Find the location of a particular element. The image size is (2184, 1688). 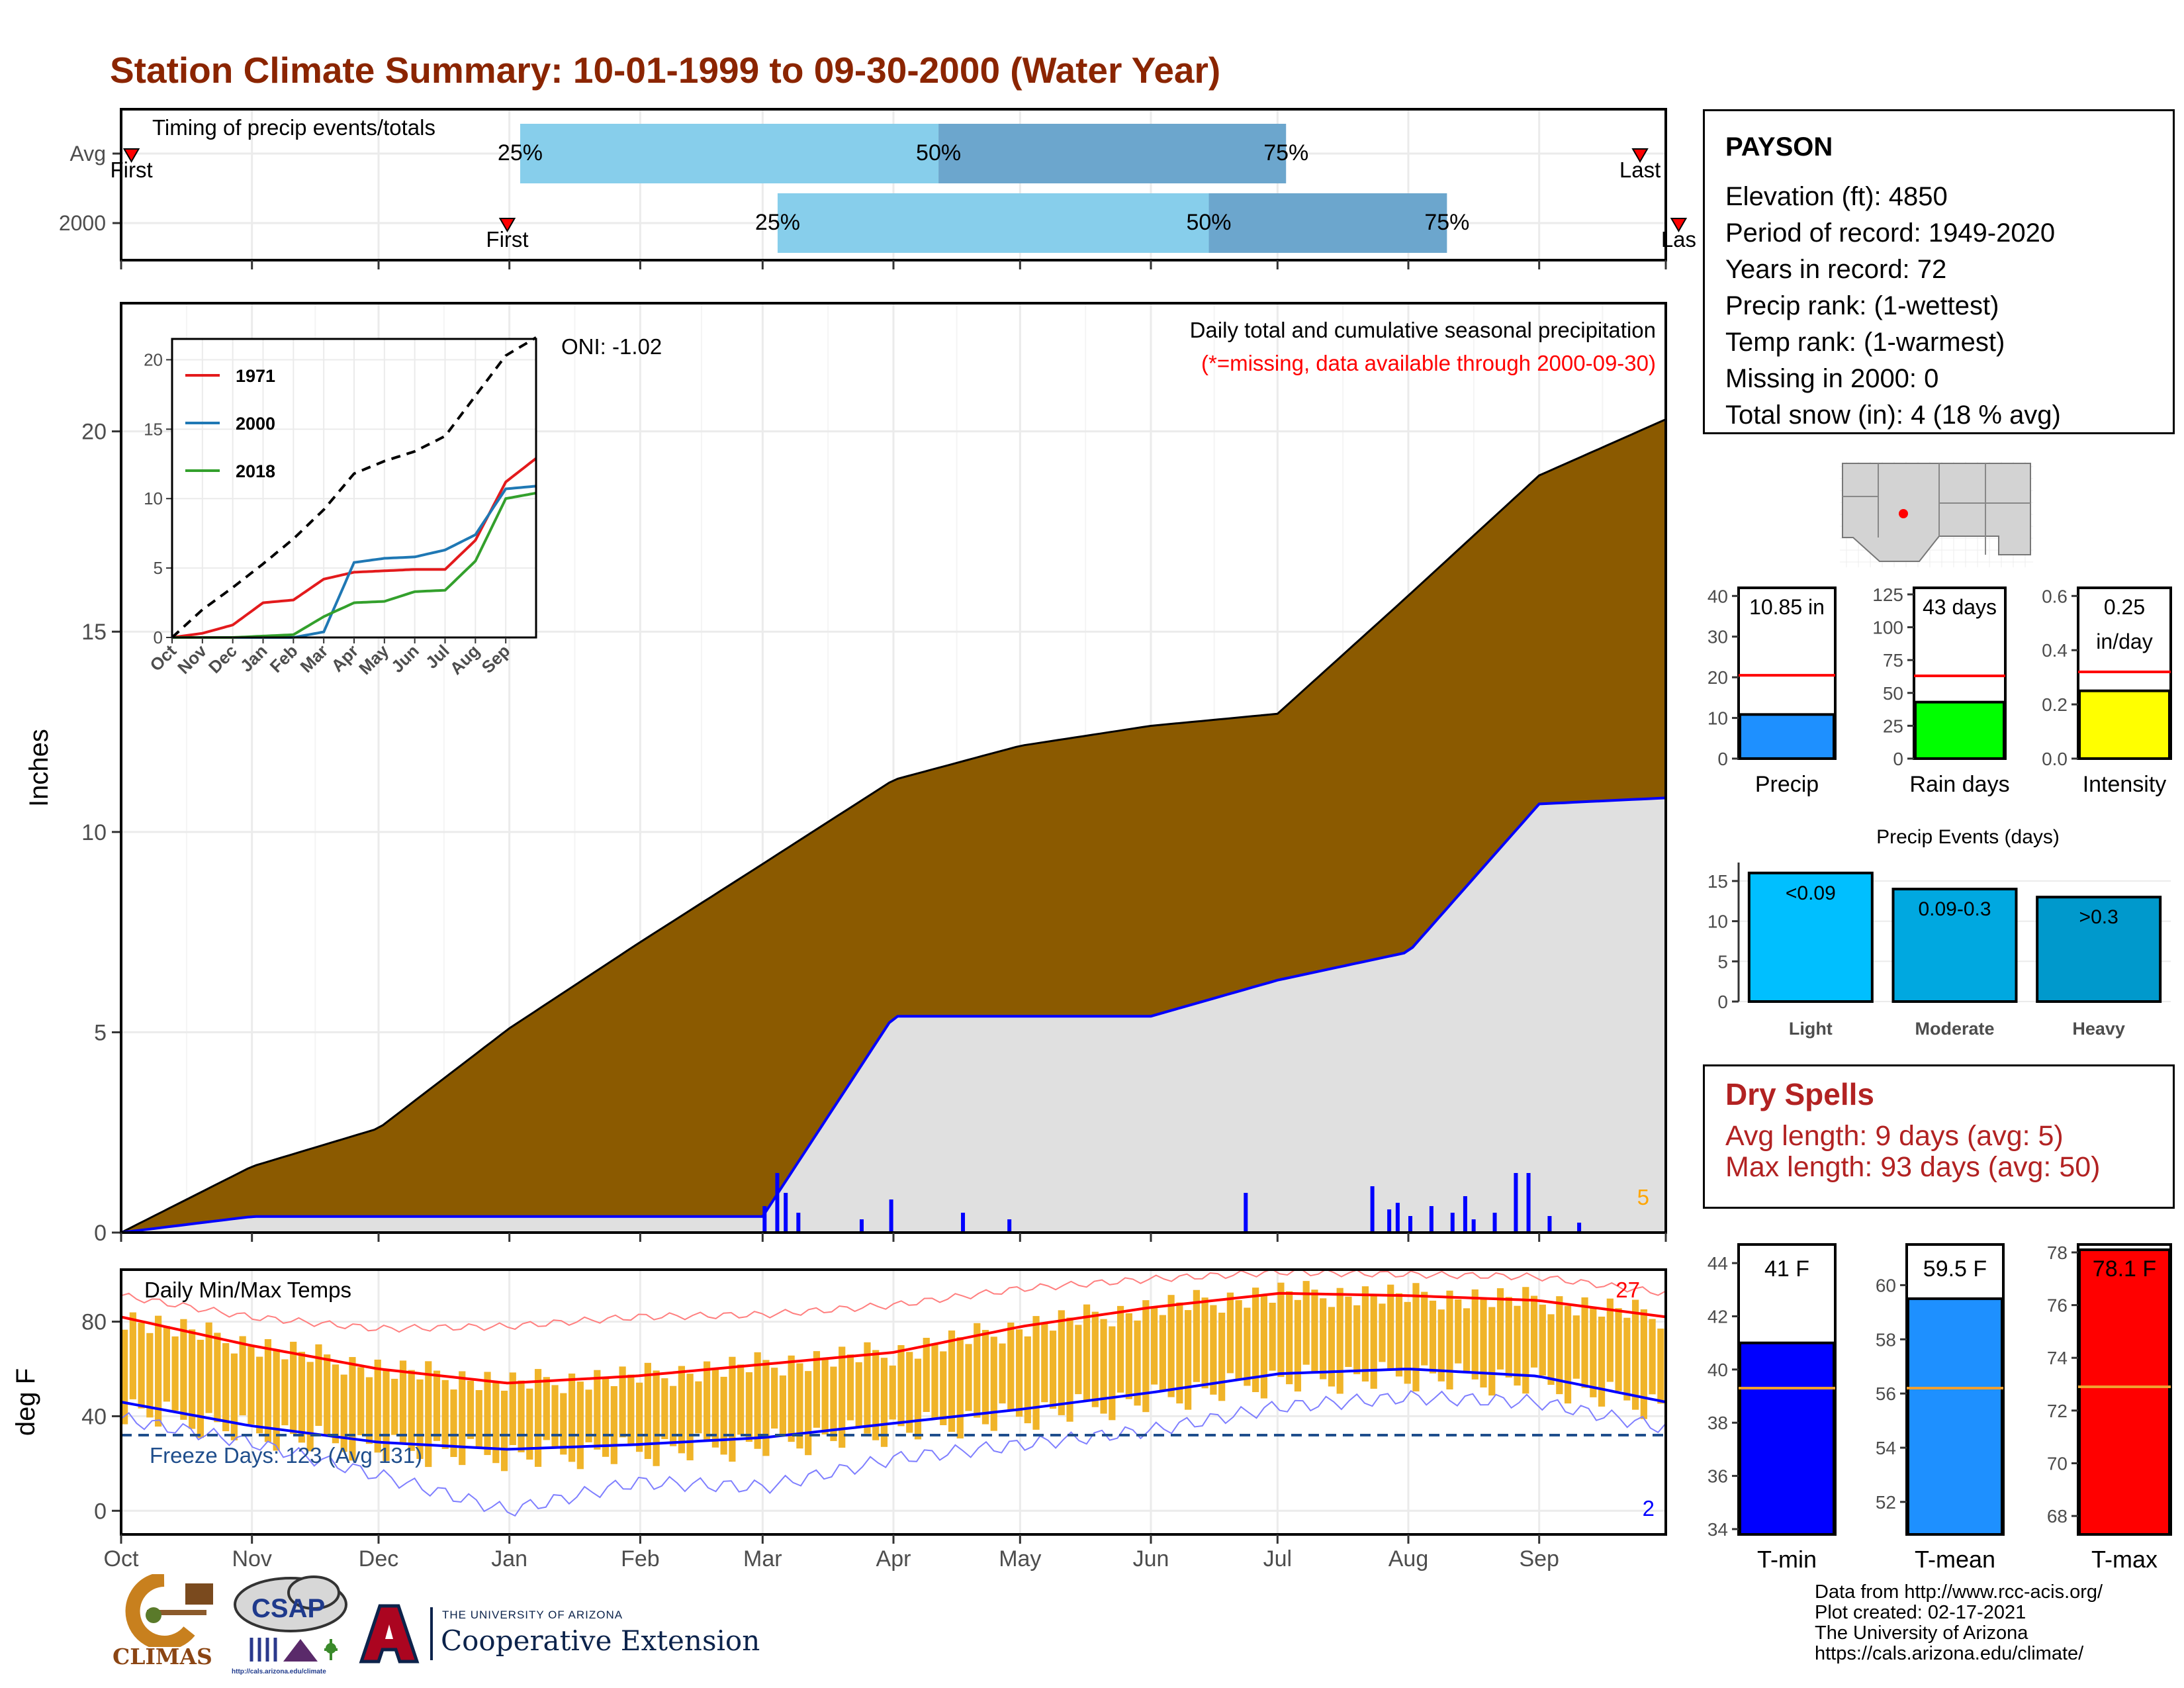

timing-label-75: 75% is located at coordinates (1447, 222).